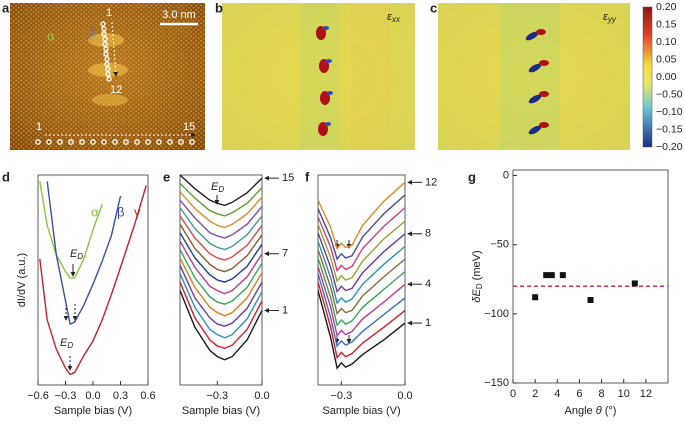  Describe the element at coordinates (137, 211) in the screenshot. I see `series-label: γ` at that location.